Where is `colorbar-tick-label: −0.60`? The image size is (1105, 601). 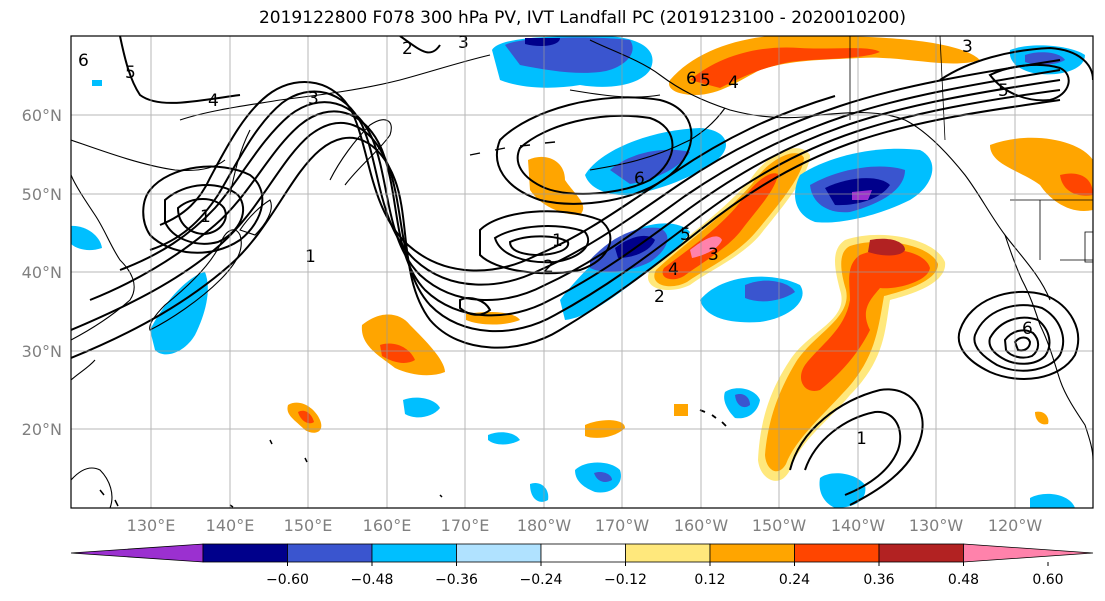
colorbar-tick-label: −0.60 is located at coordinates (287, 580).